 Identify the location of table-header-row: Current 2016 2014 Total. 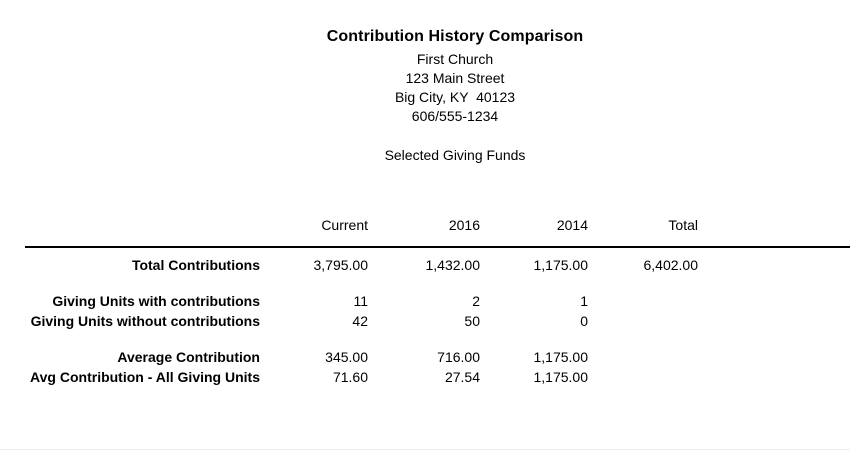
(425, 225).